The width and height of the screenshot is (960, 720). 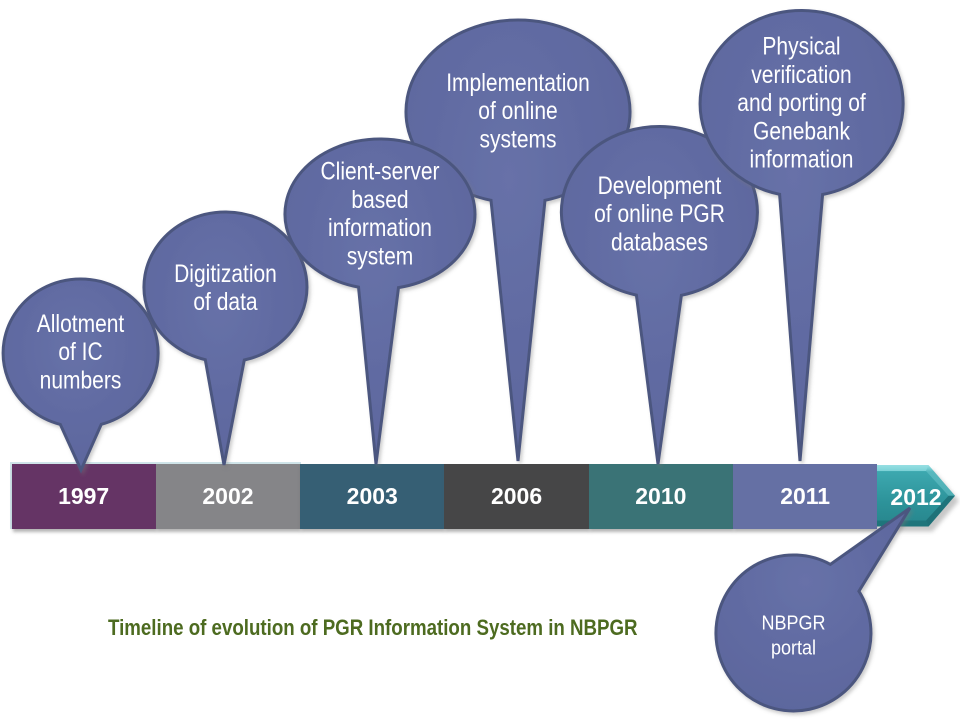 I want to click on svg-text: 2012, so click(x=915, y=497).